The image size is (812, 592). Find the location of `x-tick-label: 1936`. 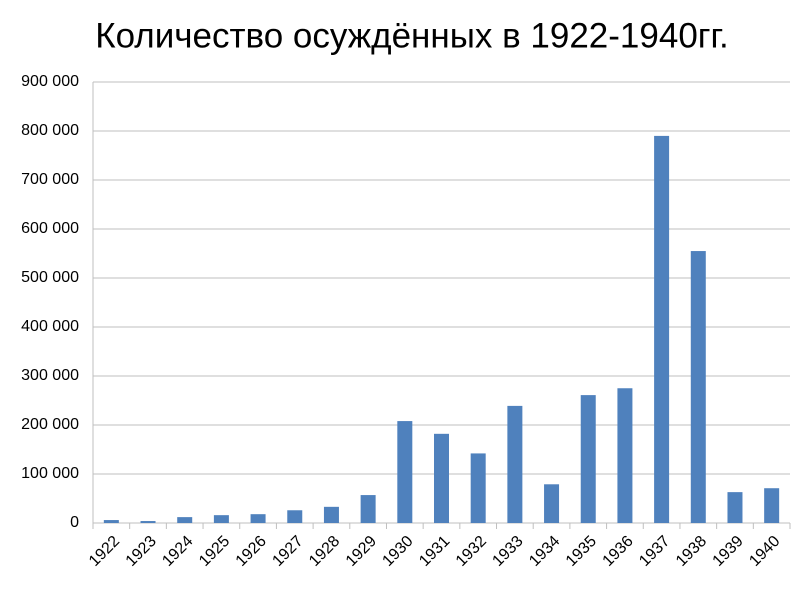

x-tick-label: 1936 is located at coordinates (618, 551).